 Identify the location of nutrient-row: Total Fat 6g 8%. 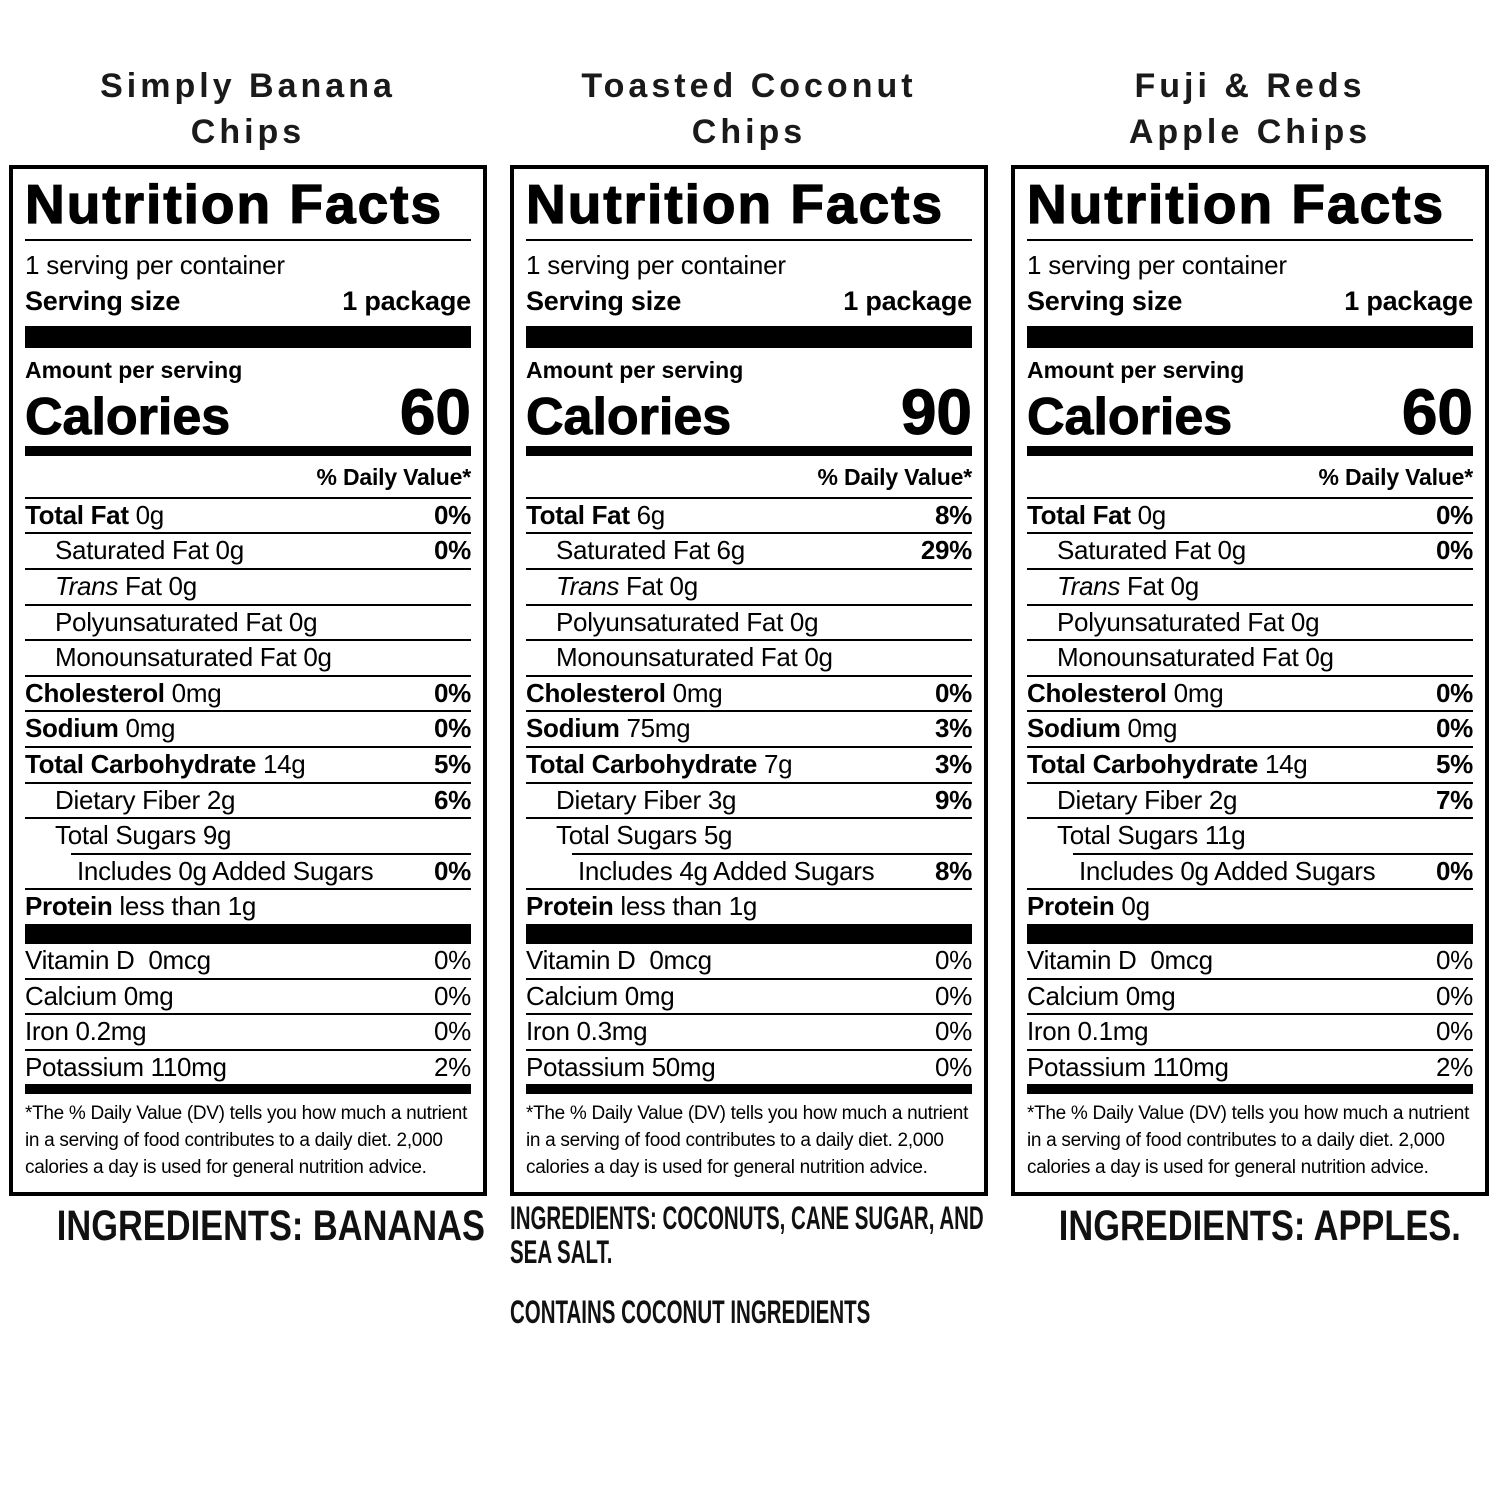
(749, 516).